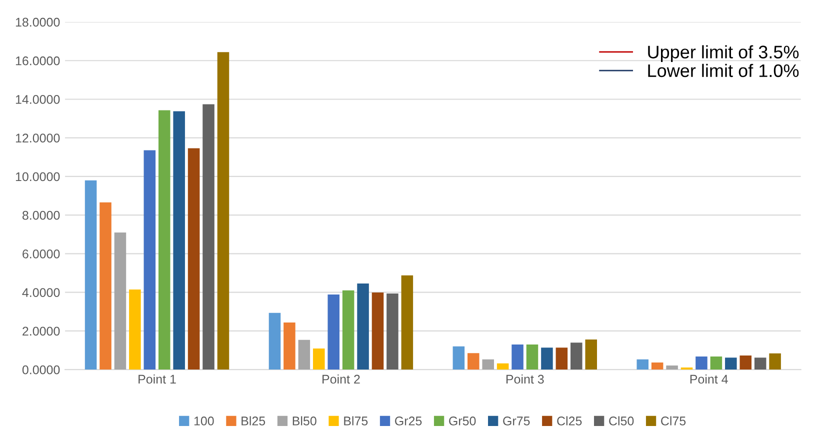  What do you see at coordinates (204, 421) in the screenshot?
I see `legend-label: 100` at bounding box center [204, 421].